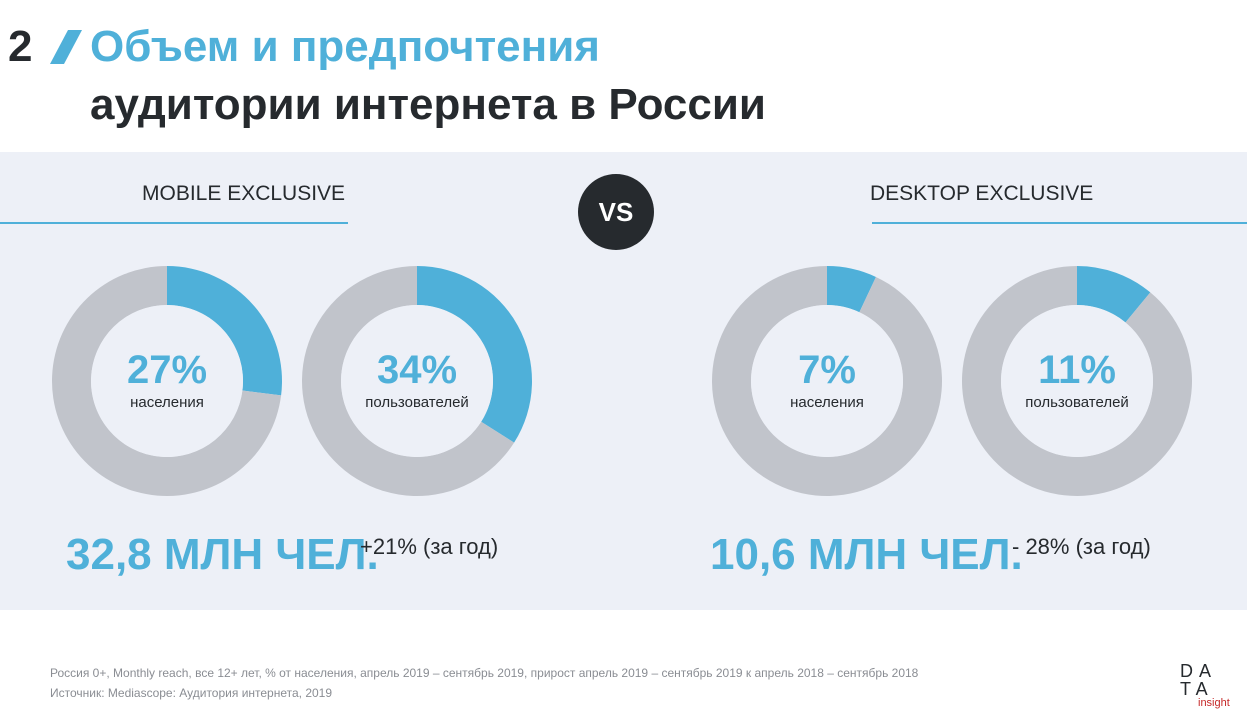 This screenshot has height=715, width=1247. What do you see at coordinates (1214, 703) in the screenshot?
I see `logo-line3: insight` at bounding box center [1214, 703].